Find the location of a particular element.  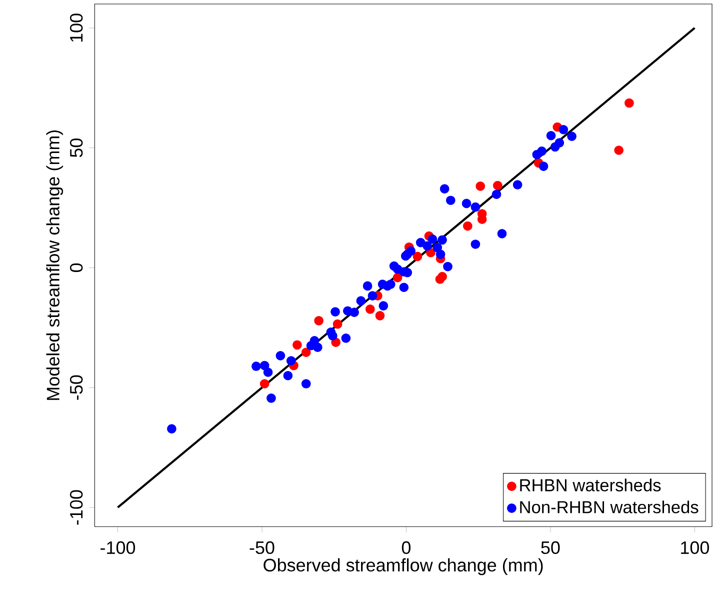

y-tick-label: 50 is located at coordinates (76, 147).